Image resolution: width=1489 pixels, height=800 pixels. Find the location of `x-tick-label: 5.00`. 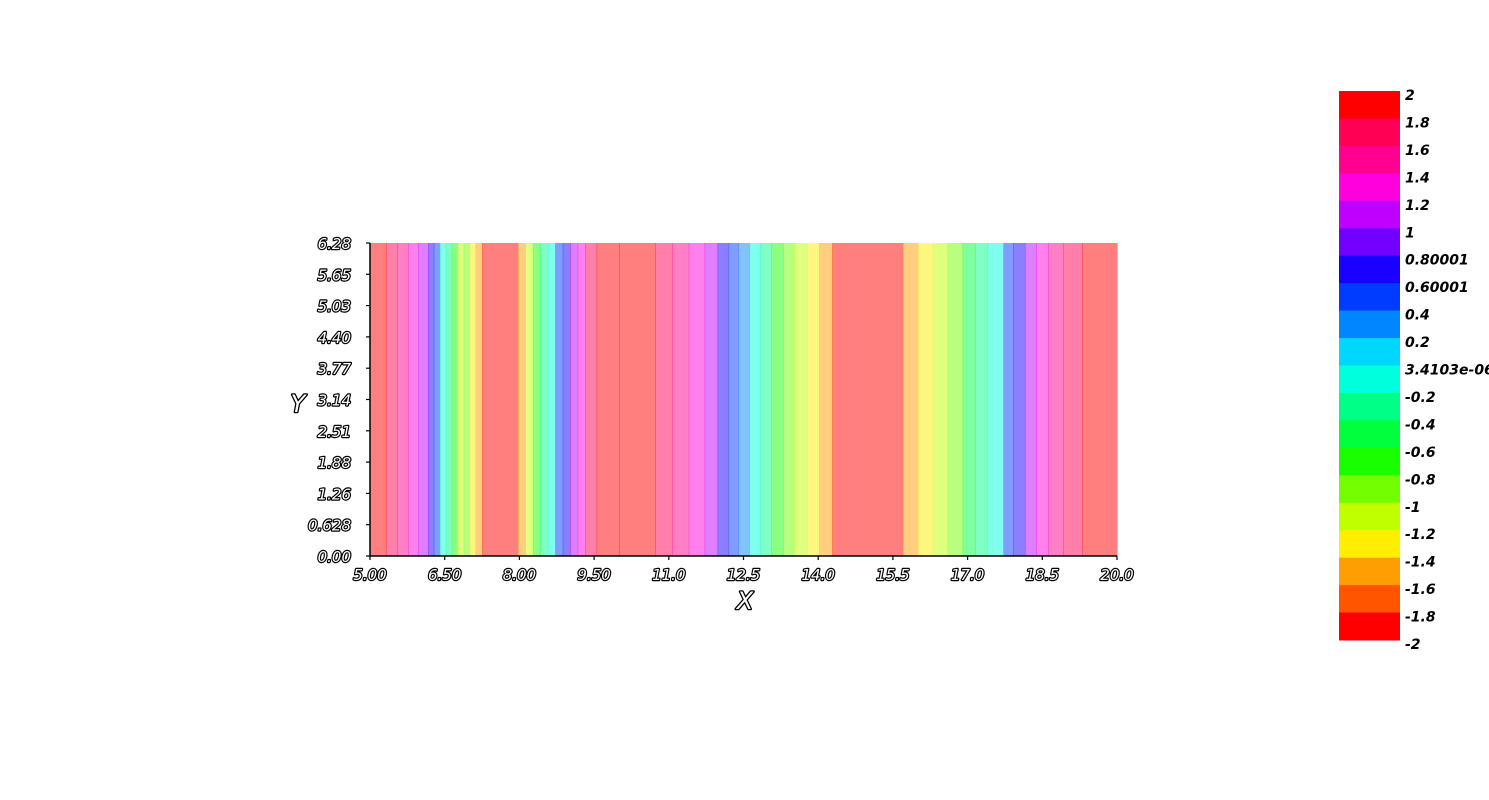

x-tick-label: 5.00 is located at coordinates (369, 575).